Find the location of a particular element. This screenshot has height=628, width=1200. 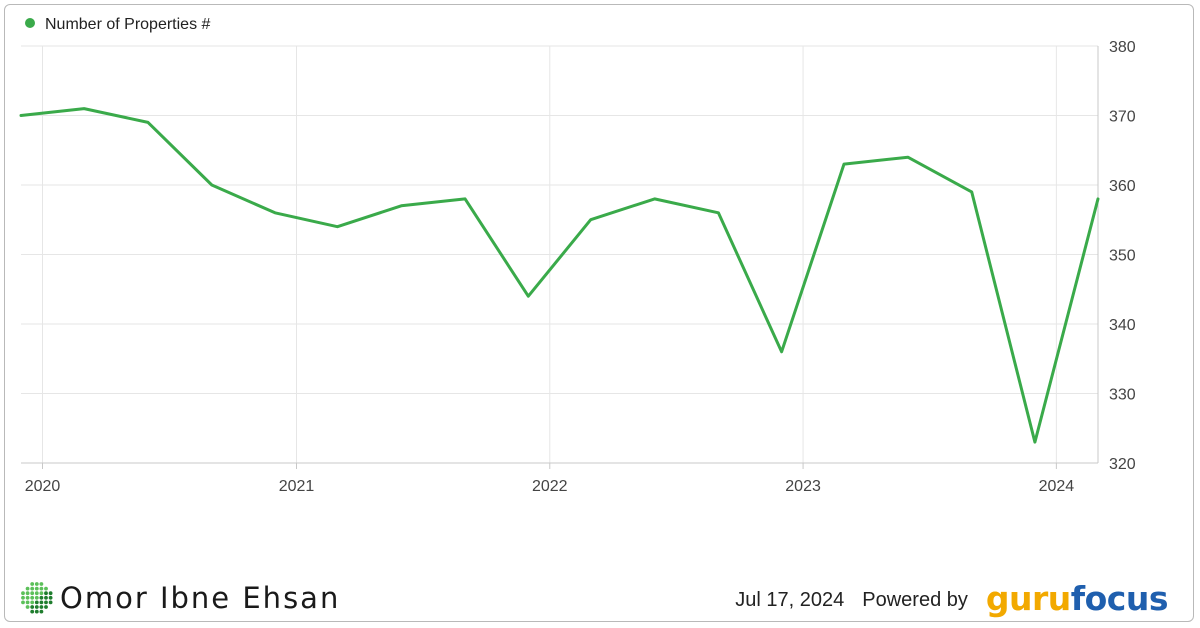

brand-part-1: guru is located at coordinates (1028, 598).